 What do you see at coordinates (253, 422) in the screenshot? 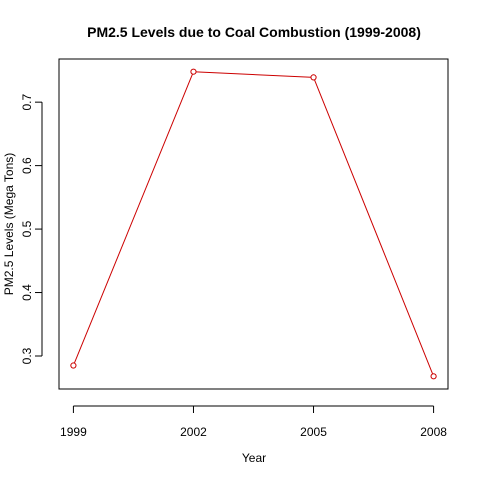
I see `x-axis: 1999 2002 2005 2008` at bounding box center [253, 422].